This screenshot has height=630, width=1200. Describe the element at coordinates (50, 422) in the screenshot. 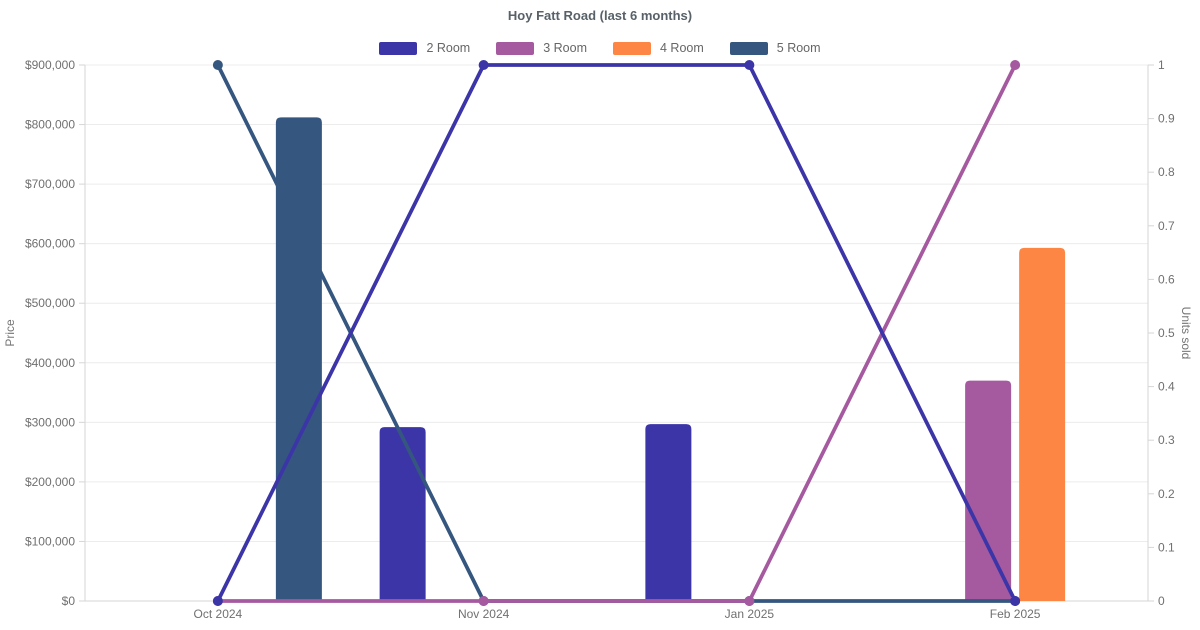

I see `left-axis-tick-label: $300,000` at that location.